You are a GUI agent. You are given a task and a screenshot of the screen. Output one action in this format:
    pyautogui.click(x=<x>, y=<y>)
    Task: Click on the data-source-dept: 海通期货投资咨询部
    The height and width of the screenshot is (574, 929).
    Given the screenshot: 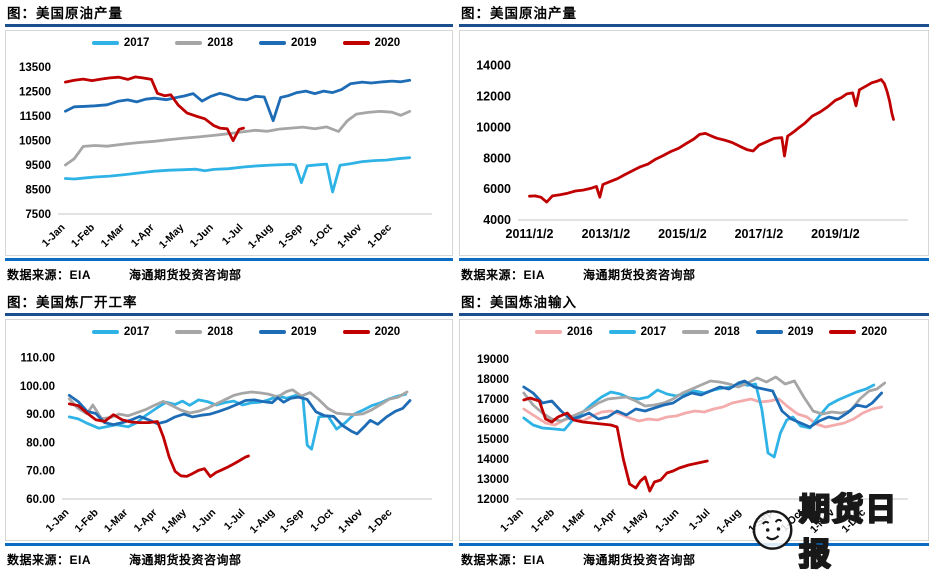 What is the action you would take?
    pyautogui.click(x=185, y=275)
    